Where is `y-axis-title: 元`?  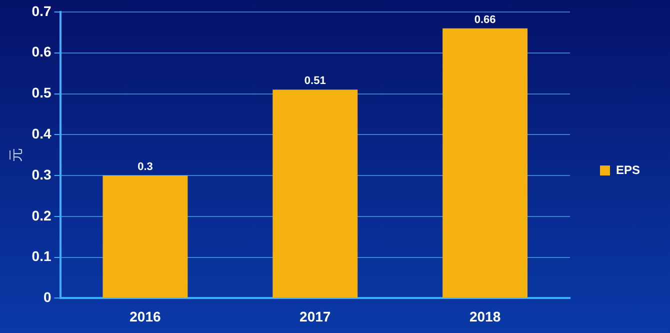 y-axis-title: 元 is located at coordinates (15, 155).